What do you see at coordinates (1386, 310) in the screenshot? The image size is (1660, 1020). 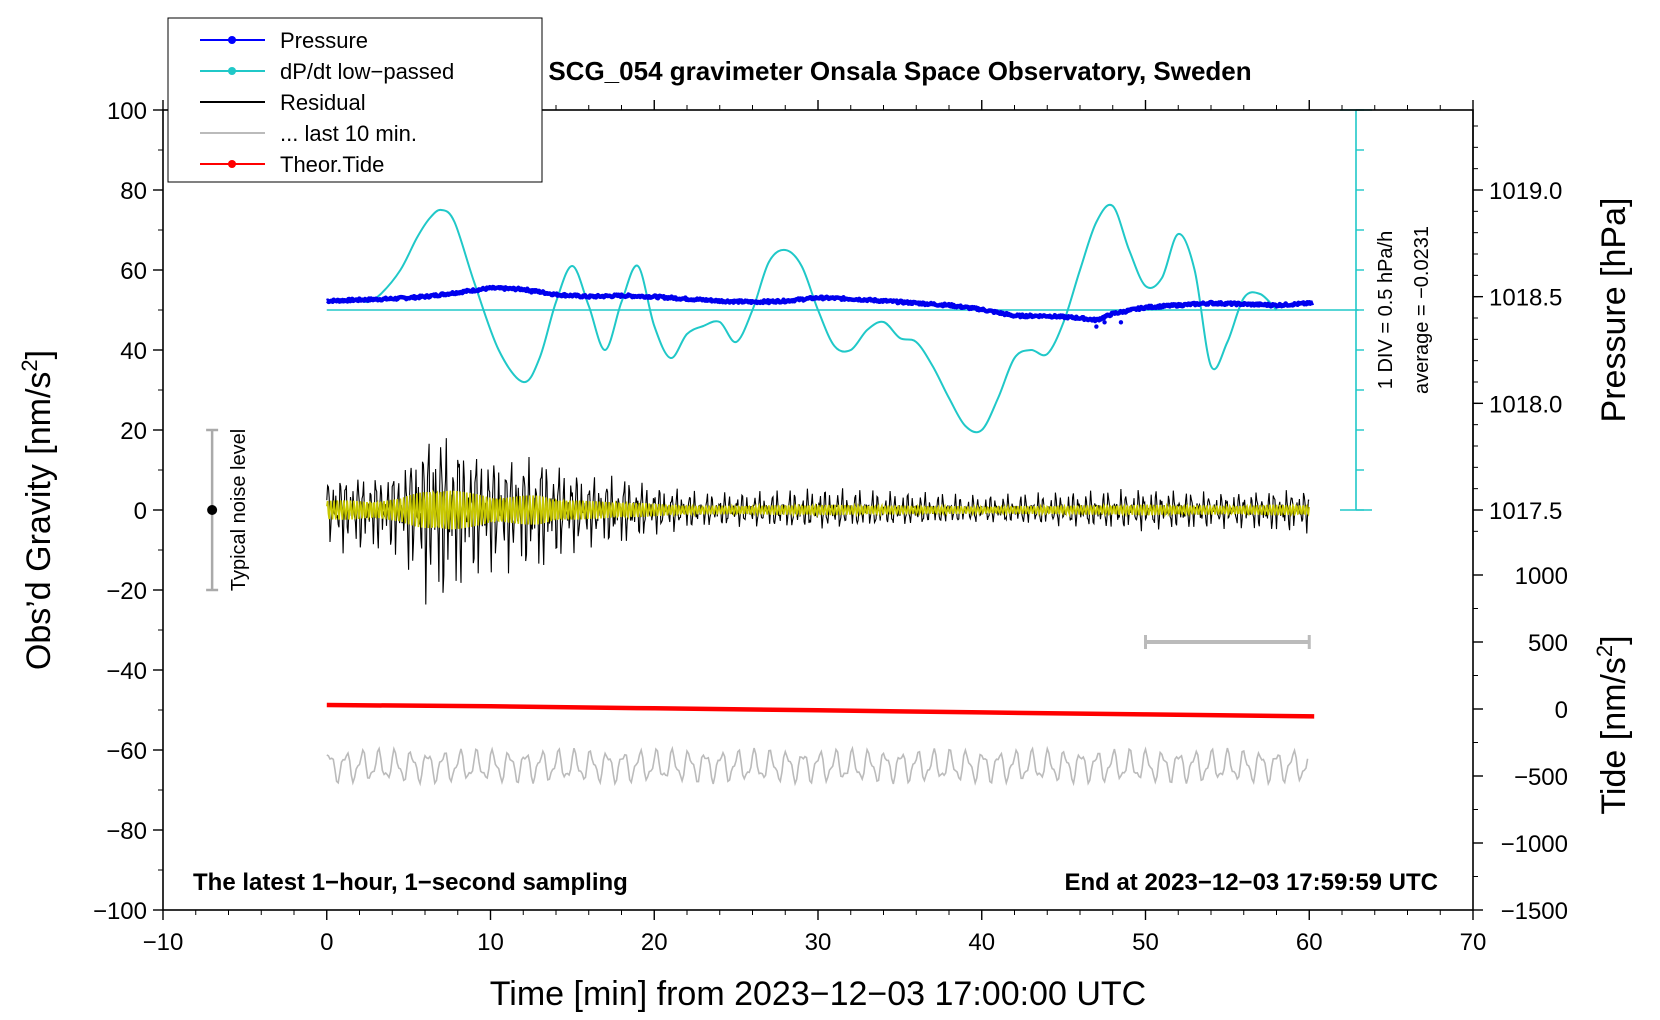 I see `dpdt-div-scale: 1 DIV = 0.5 hPa/h` at bounding box center [1386, 310].